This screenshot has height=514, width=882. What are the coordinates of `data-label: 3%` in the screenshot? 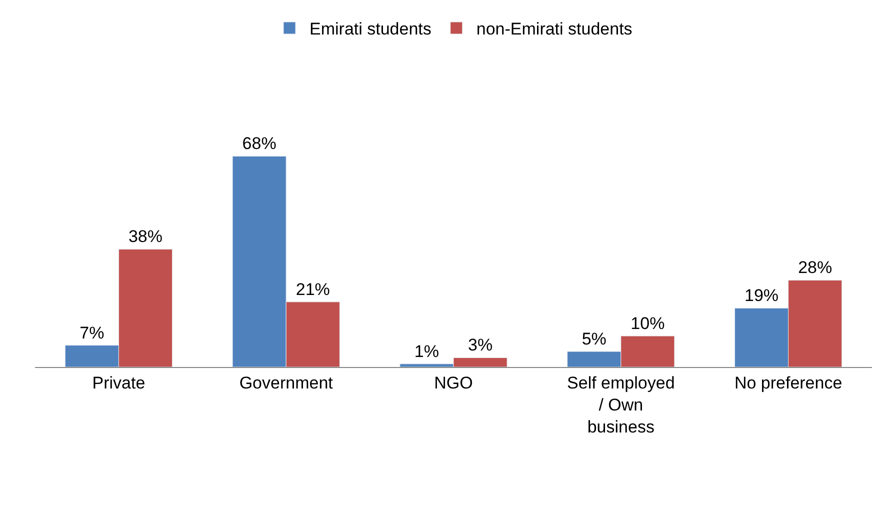 It's located at (480, 345).